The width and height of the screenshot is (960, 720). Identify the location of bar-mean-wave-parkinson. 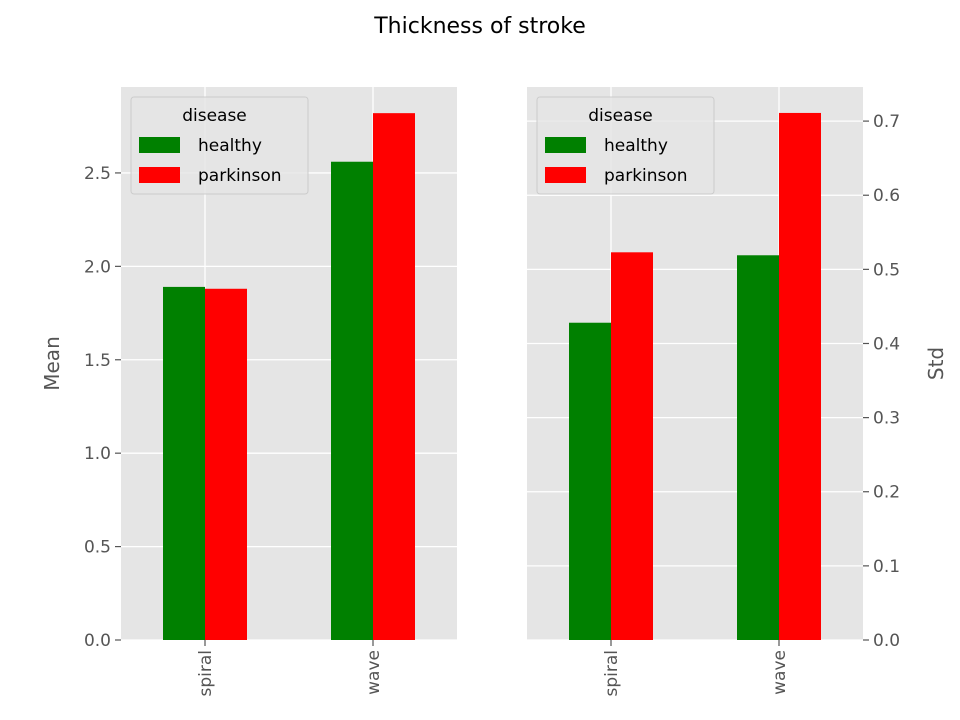
(394, 377).